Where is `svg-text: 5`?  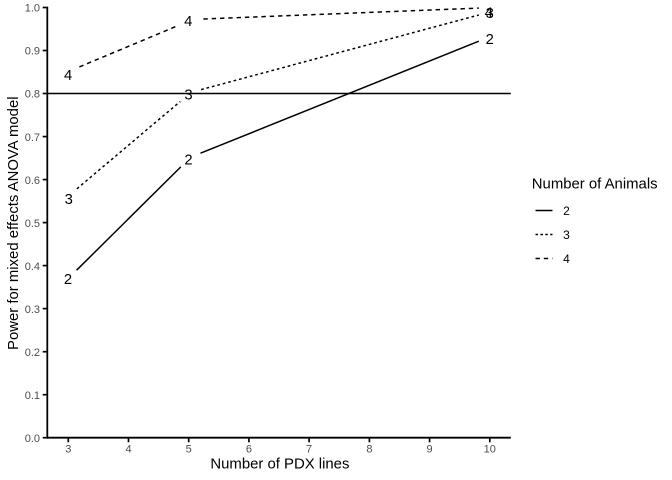
svg-text: 5 is located at coordinates (189, 449).